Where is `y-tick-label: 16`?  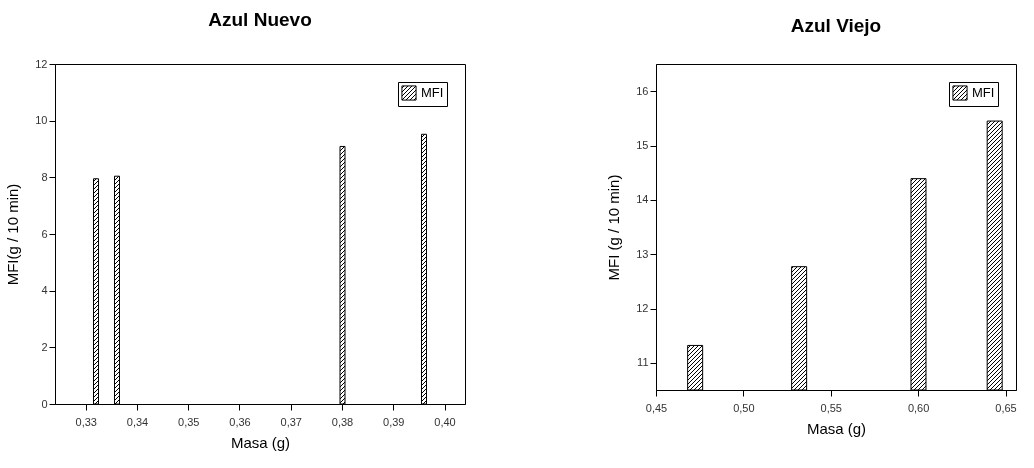 y-tick-label: 16 is located at coordinates (642, 90).